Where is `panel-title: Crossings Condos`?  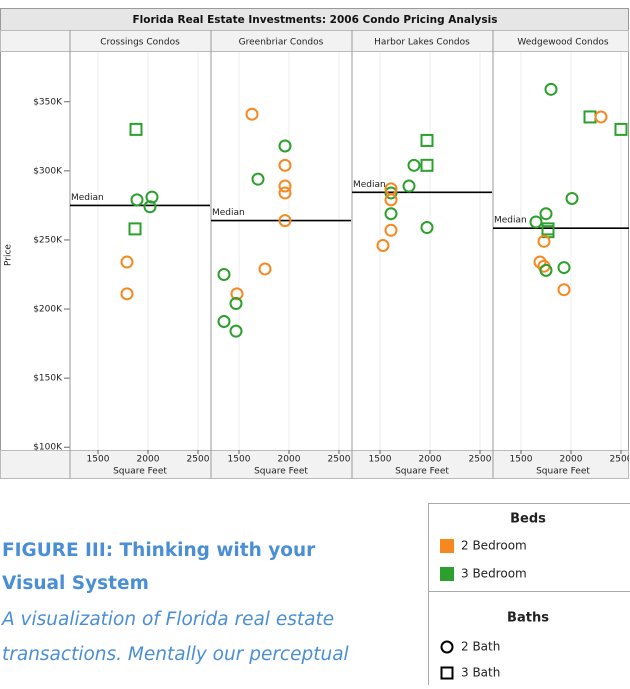 panel-title: Crossings Condos is located at coordinates (140, 43).